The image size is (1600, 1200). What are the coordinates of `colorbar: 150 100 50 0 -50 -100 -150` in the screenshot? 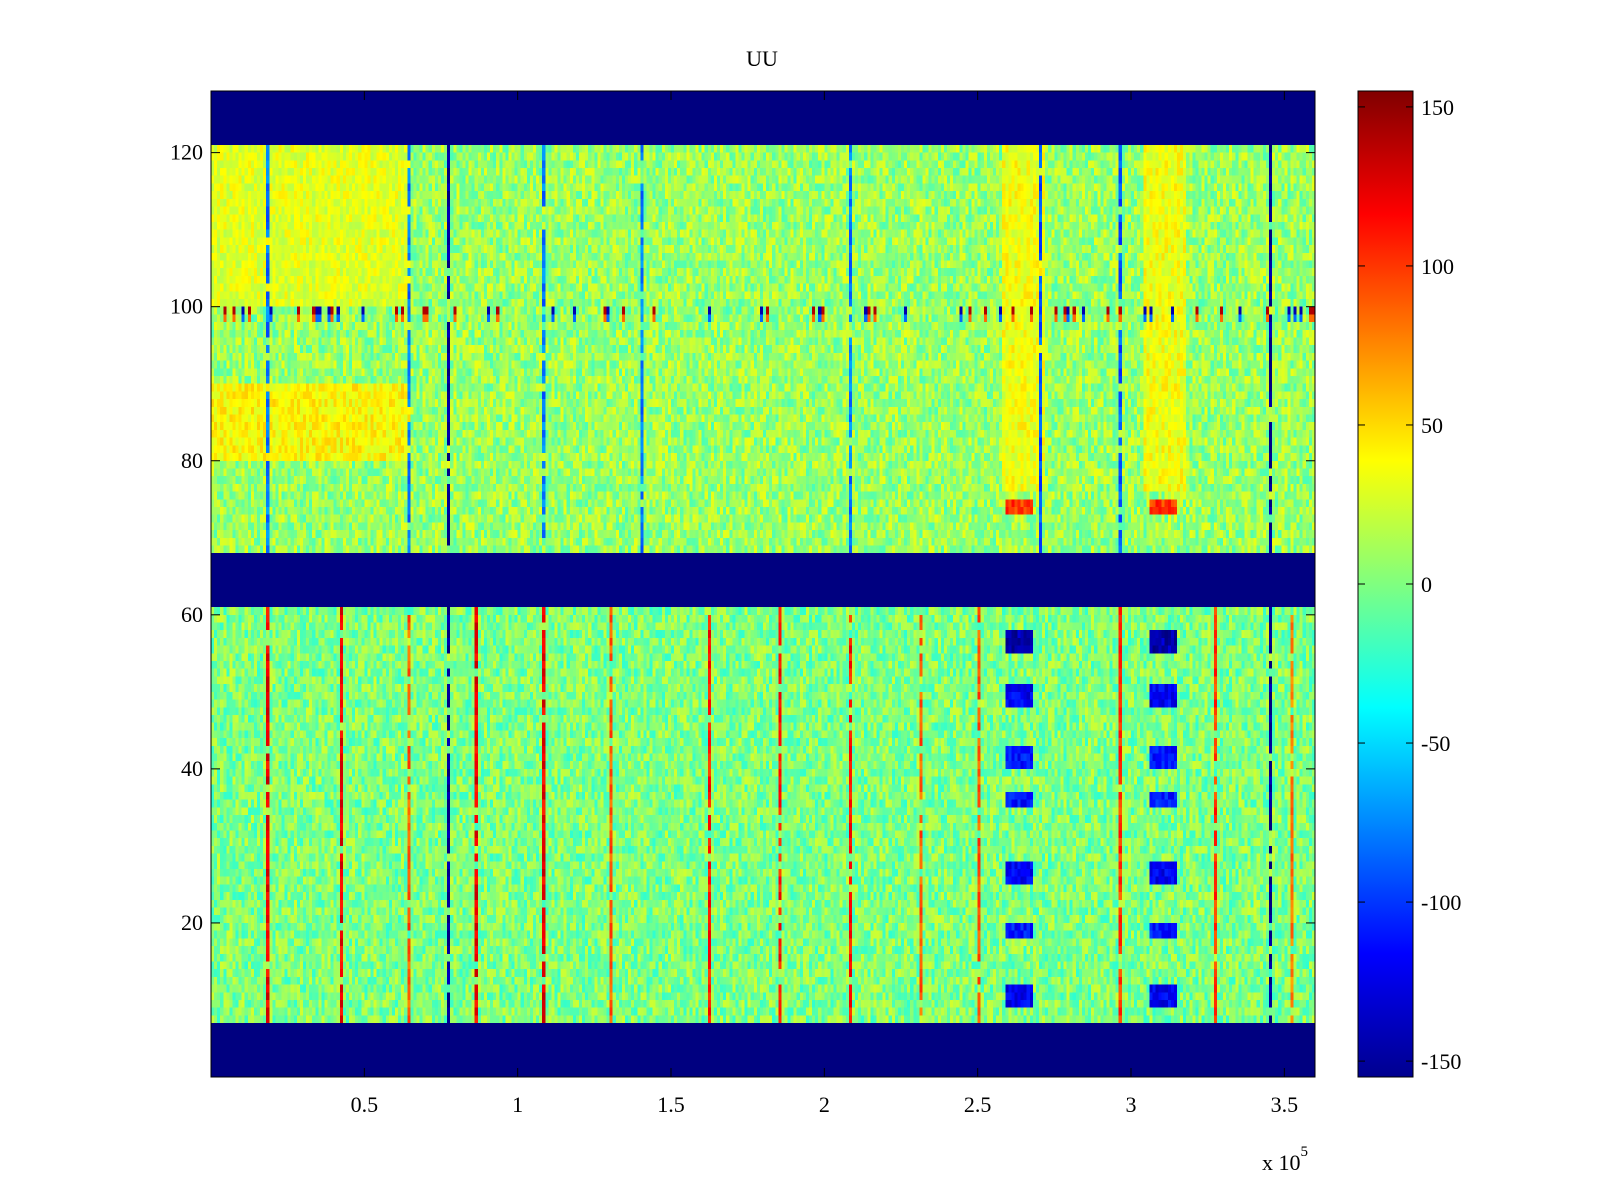 It's located at (1409, 584).